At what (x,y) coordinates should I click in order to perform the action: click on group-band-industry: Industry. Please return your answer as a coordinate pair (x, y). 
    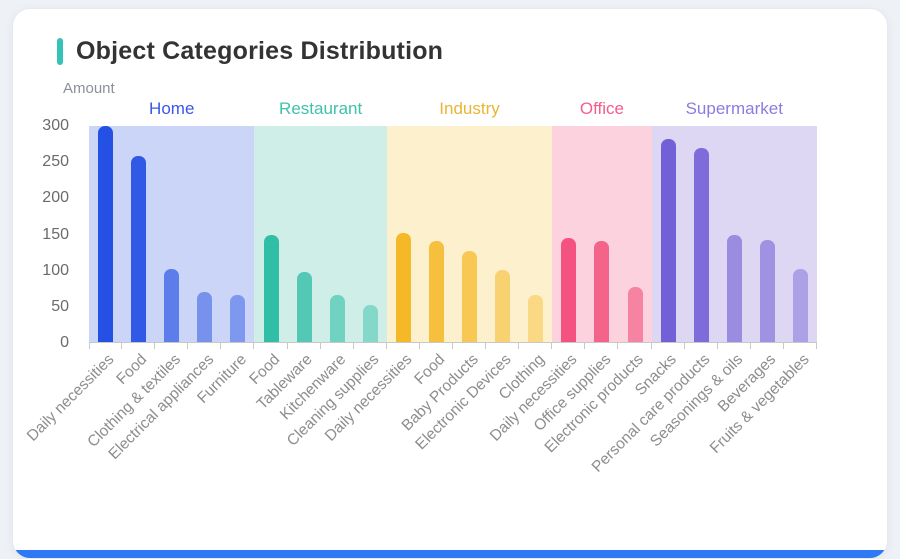
    Looking at the image, I should click on (469, 220).